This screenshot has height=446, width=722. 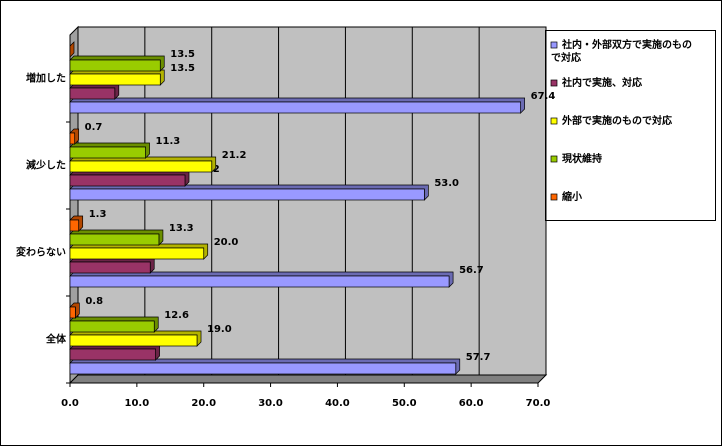 What do you see at coordinates (181, 228) in the screenshot?
I see `data-label: 13.3` at bounding box center [181, 228].